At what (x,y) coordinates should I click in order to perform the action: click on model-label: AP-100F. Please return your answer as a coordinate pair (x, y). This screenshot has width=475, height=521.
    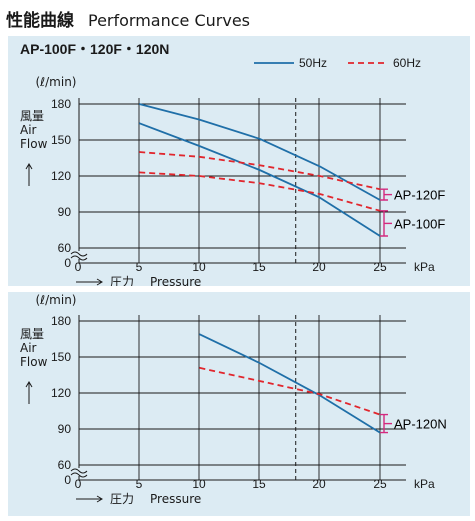
    Looking at the image, I should click on (419, 223).